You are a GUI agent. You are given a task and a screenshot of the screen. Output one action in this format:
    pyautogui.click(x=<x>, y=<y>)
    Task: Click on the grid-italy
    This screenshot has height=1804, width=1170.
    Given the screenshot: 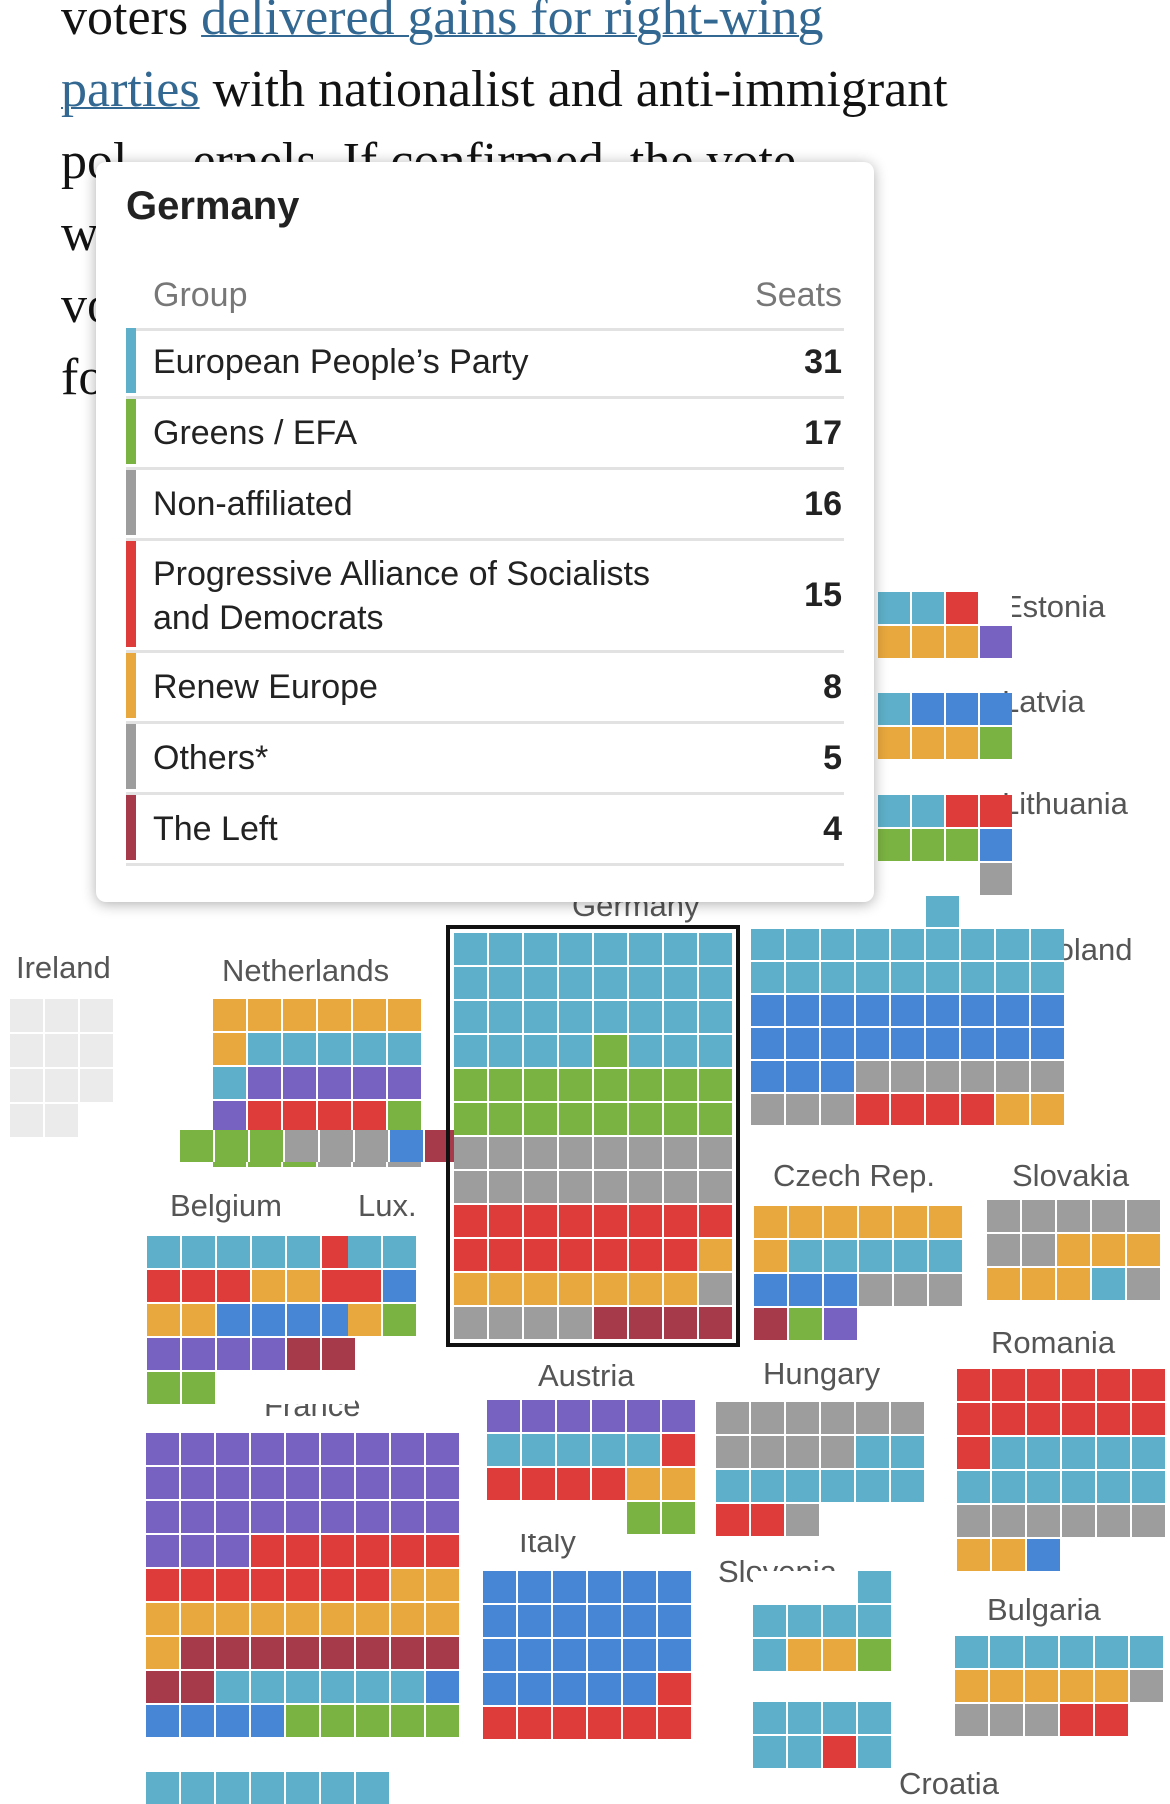 What is the action you would take?
    pyautogui.click(x=587, y=1655)
    